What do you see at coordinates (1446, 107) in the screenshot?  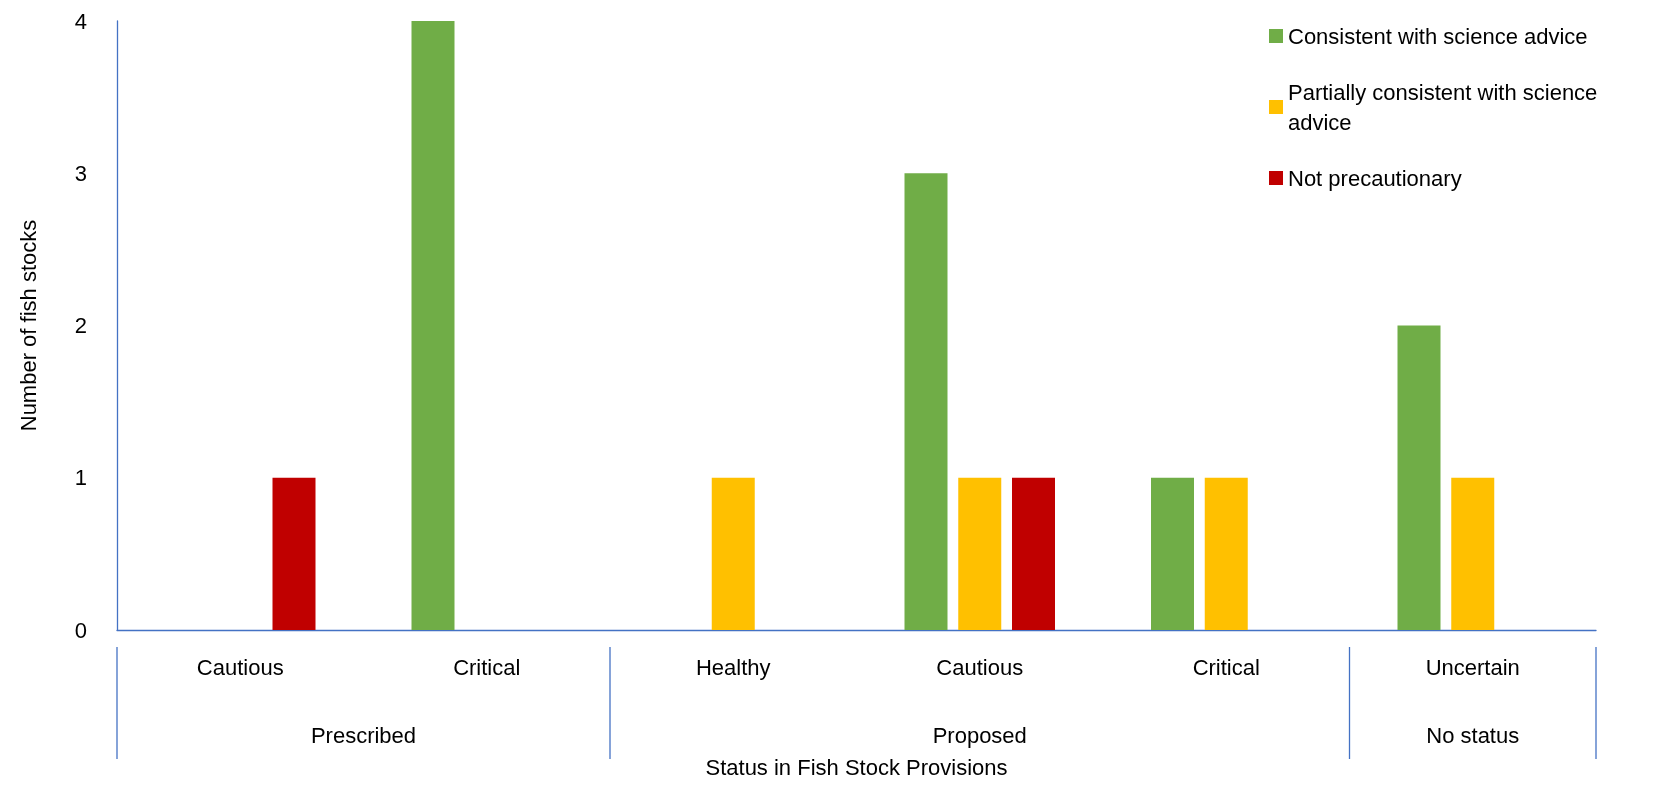 I see `legend-label: Partially consistent with science advice` at bounding box center [1446, 107].